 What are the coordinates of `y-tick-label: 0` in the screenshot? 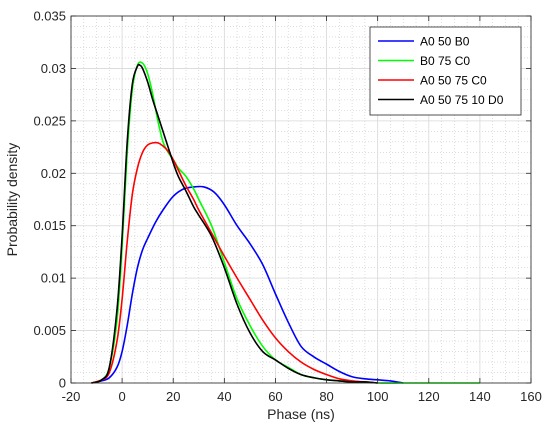 It's located at (62, 383).